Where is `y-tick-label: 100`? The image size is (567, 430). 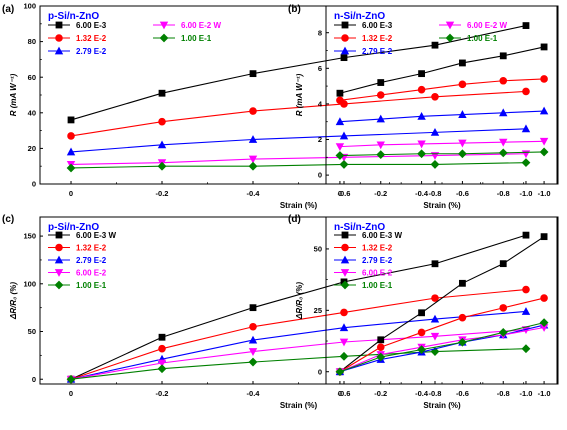
y-tick-label: 100 is located at coordinates (29, 283).